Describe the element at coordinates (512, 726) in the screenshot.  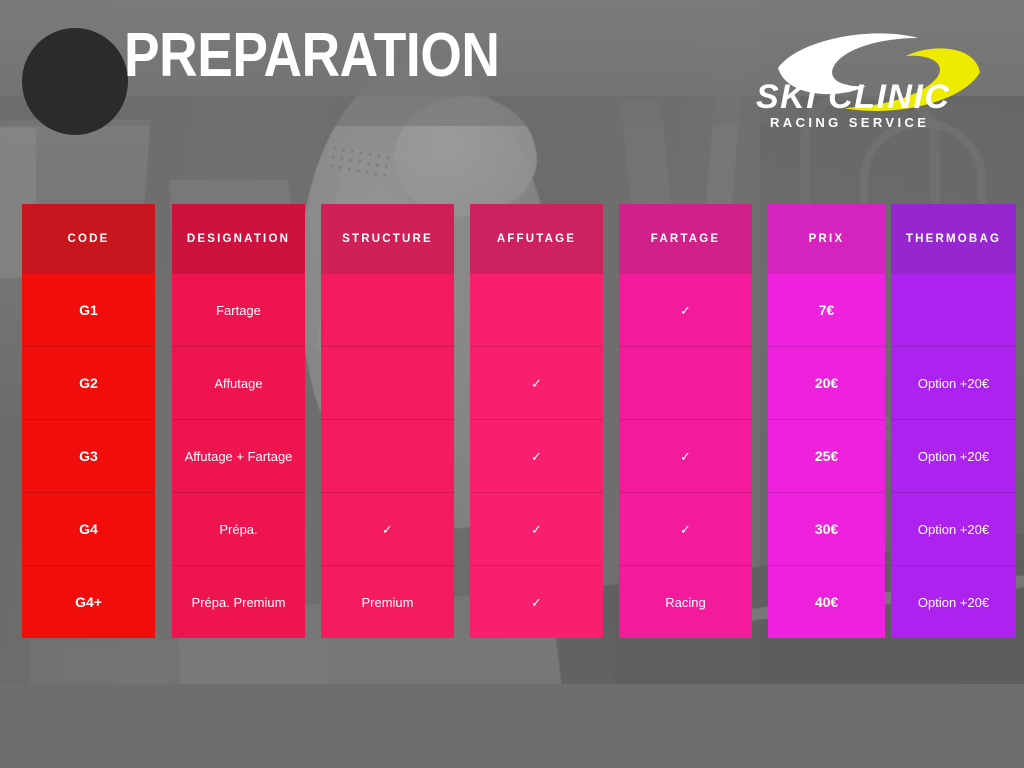
I see `bottom-gray-strip` at that location.